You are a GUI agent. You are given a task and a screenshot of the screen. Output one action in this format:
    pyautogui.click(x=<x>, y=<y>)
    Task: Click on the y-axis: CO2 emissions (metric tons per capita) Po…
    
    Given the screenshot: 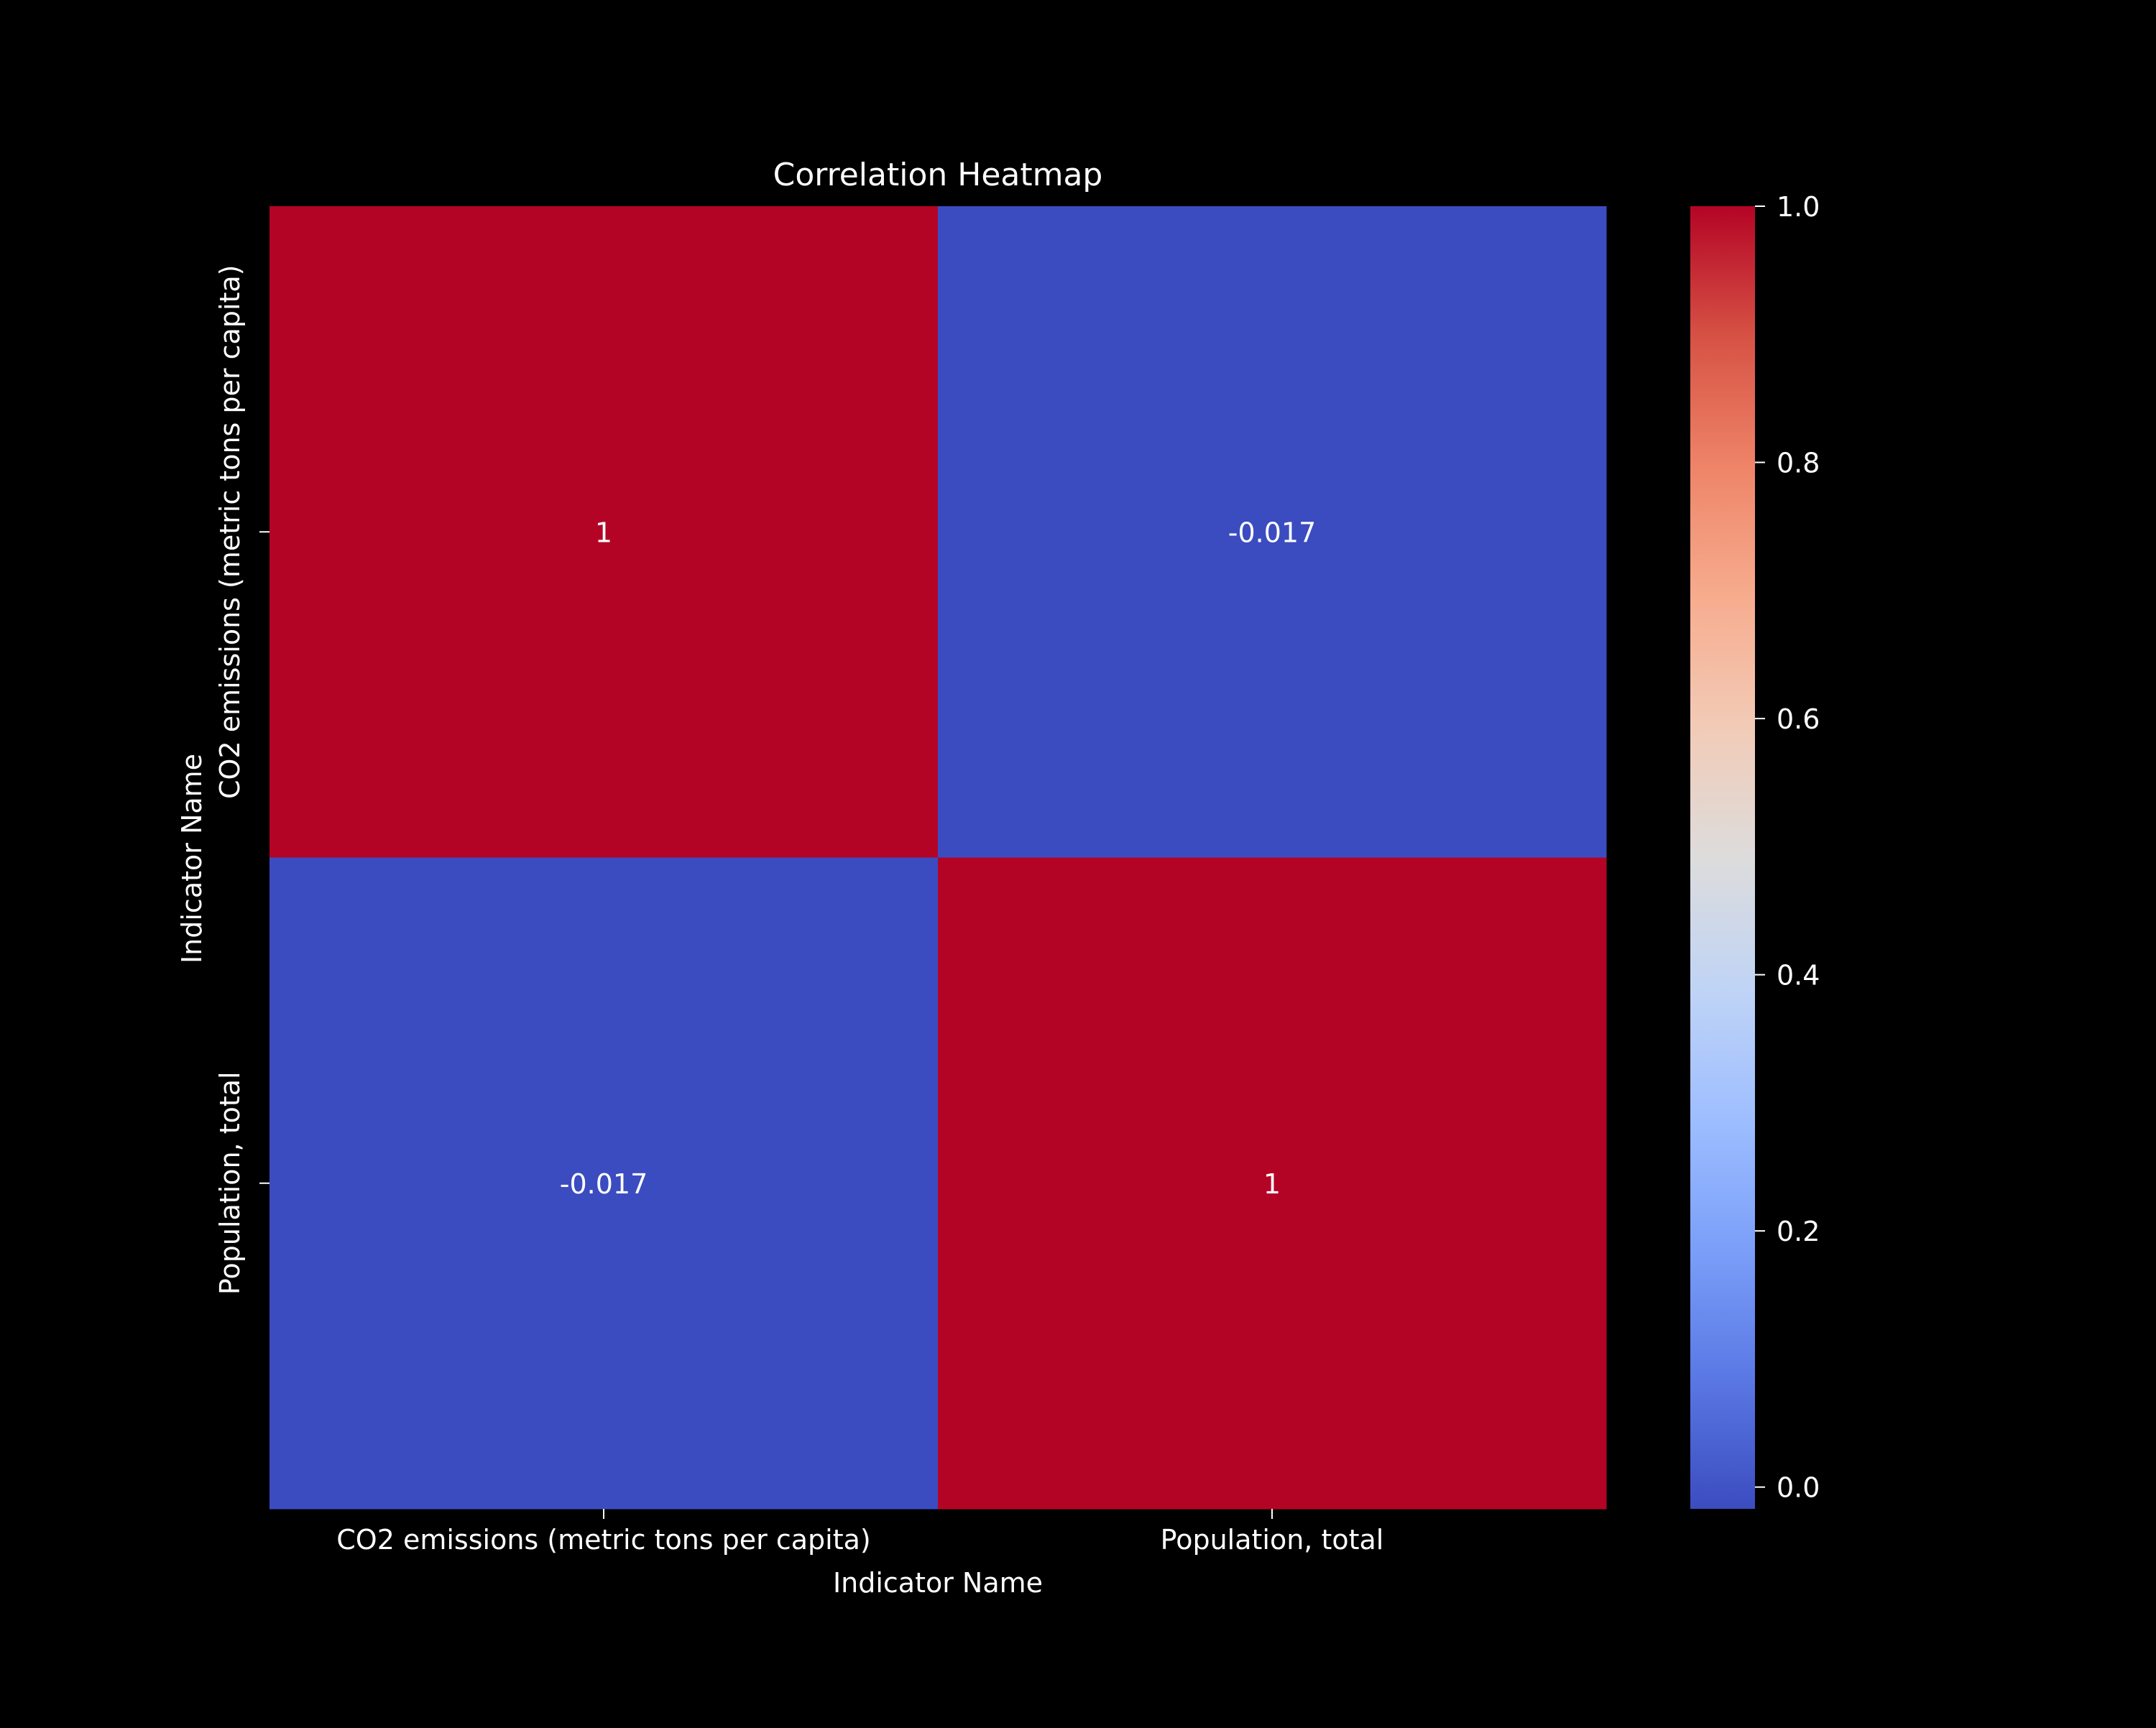 What is the action you would take?
    pyautogui.click(x=242, y=780)
    